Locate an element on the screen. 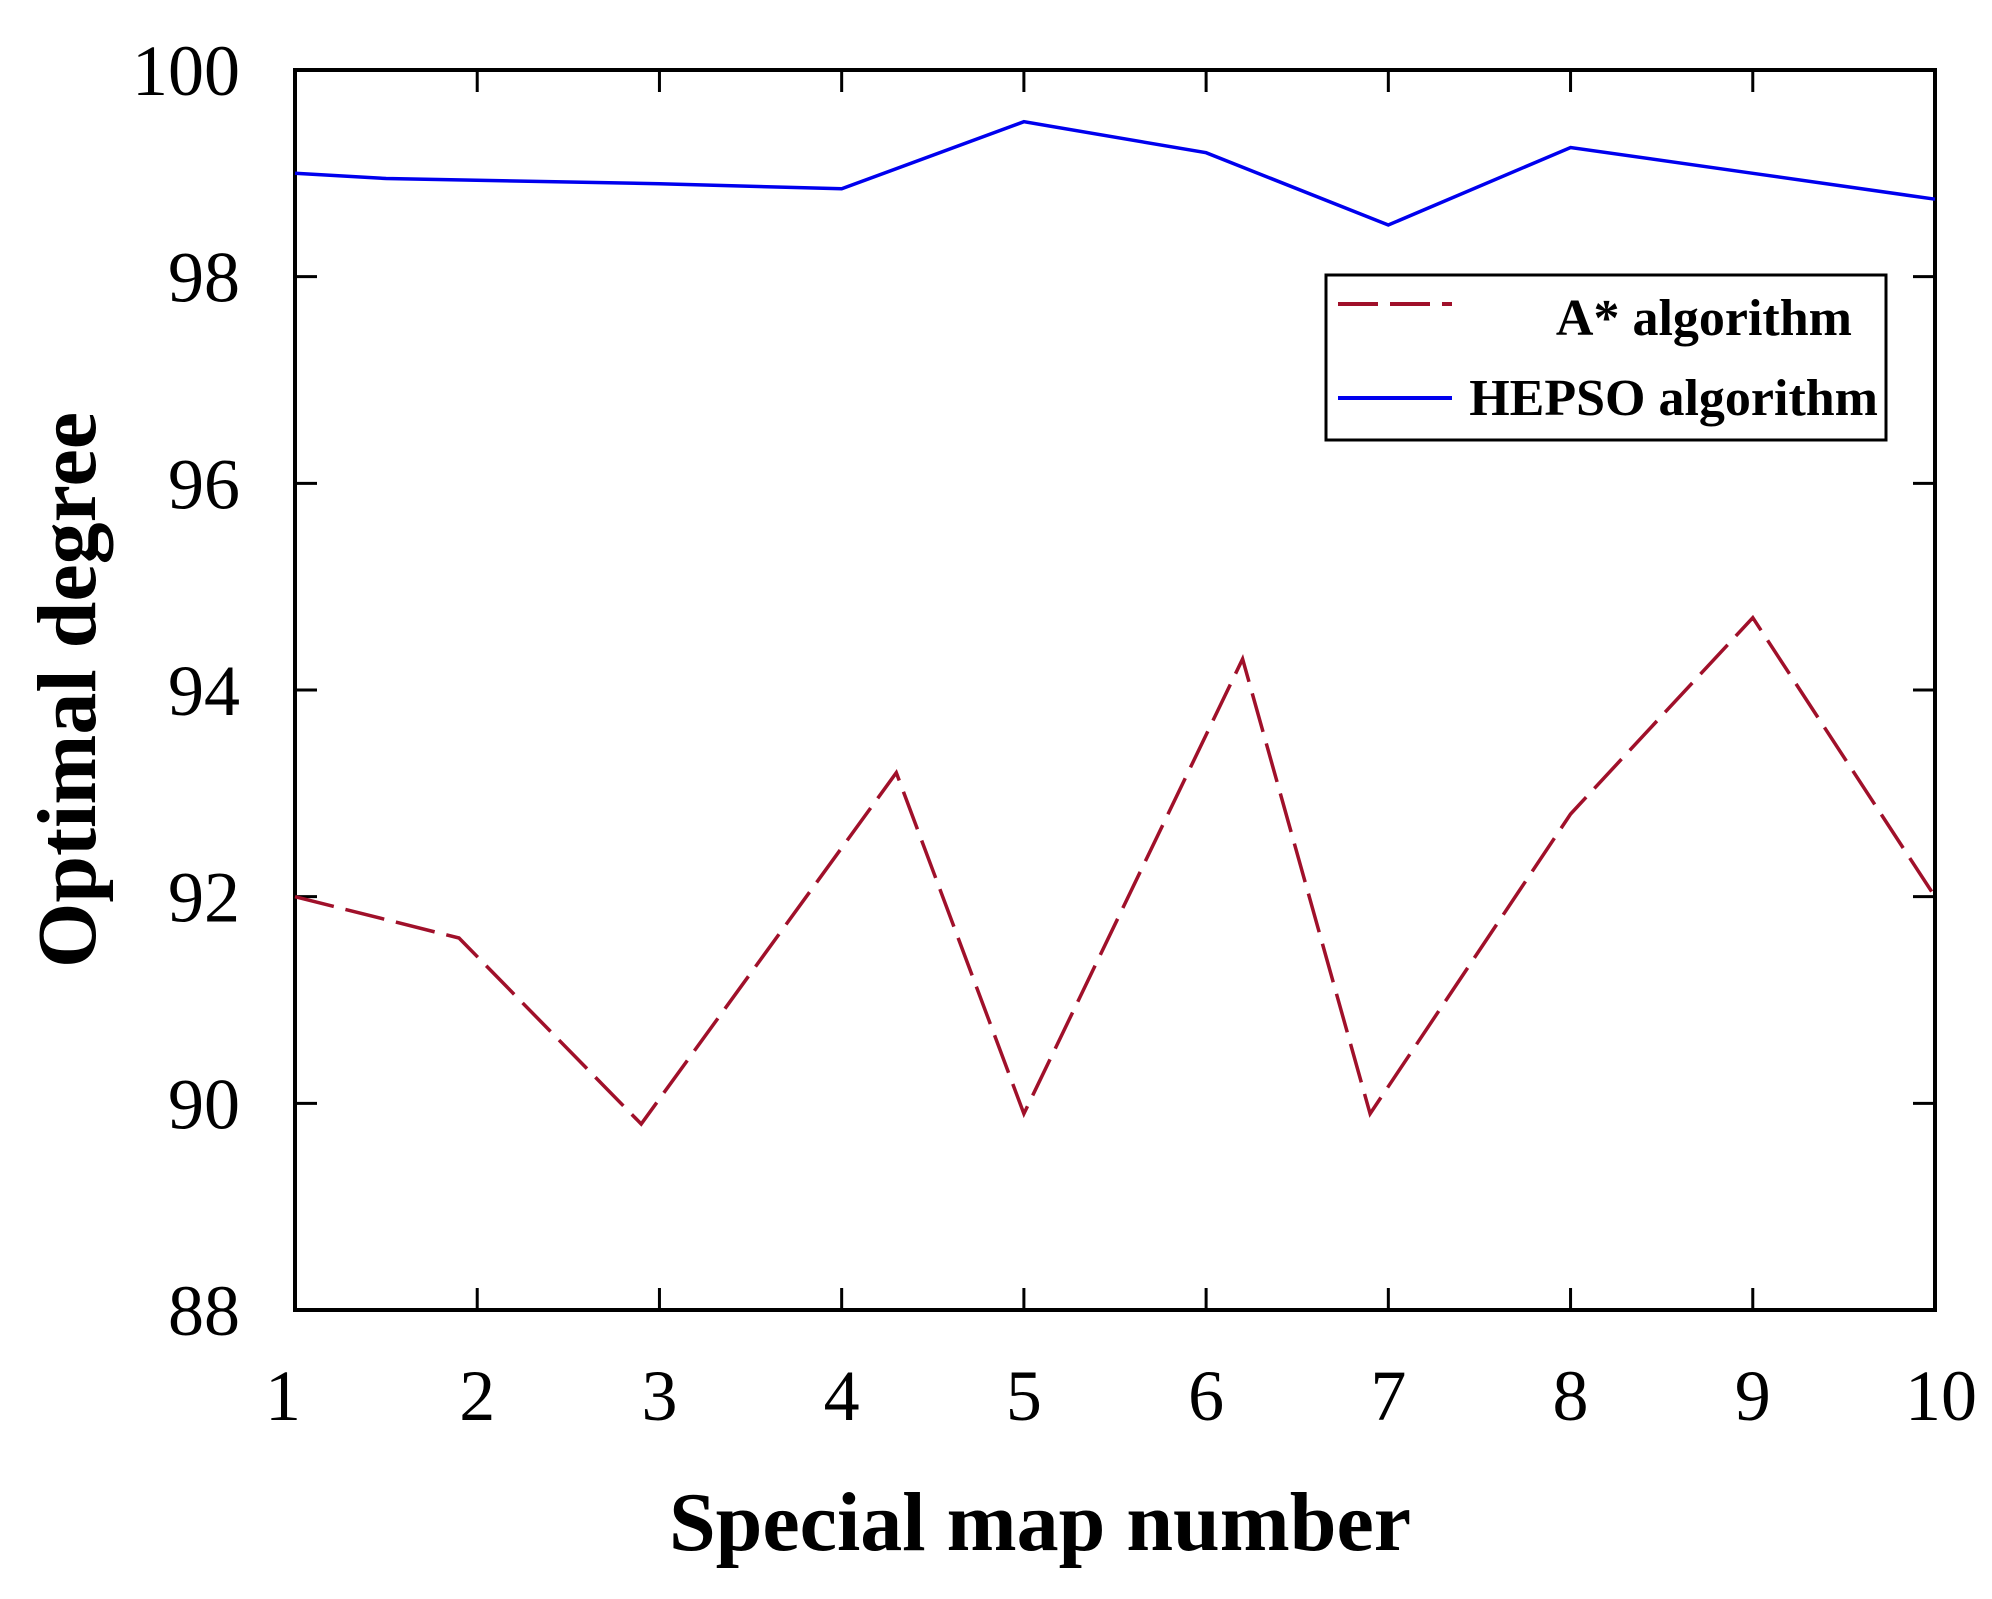  x-tick-label: 5 is located at coordinates (1024, 1396).